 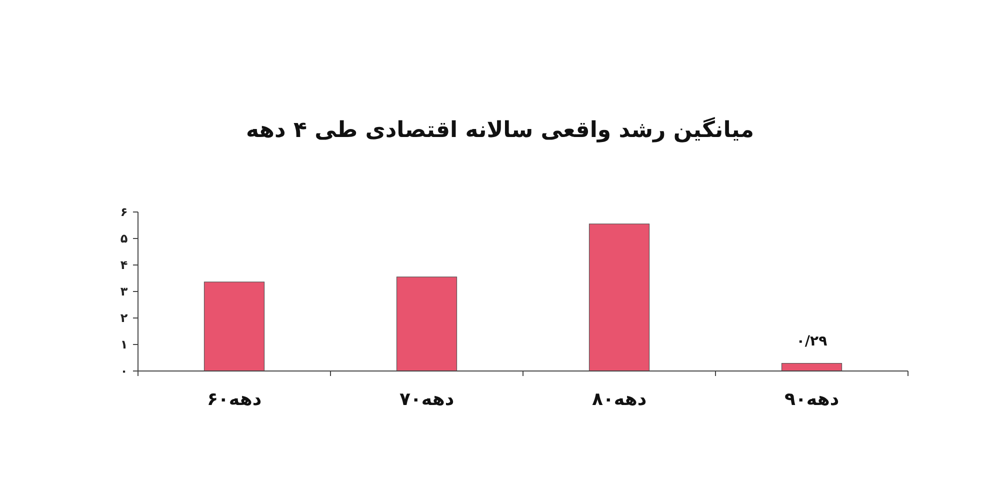 I want to click on y-tick-label: ۵, so click(x=124, y=239).